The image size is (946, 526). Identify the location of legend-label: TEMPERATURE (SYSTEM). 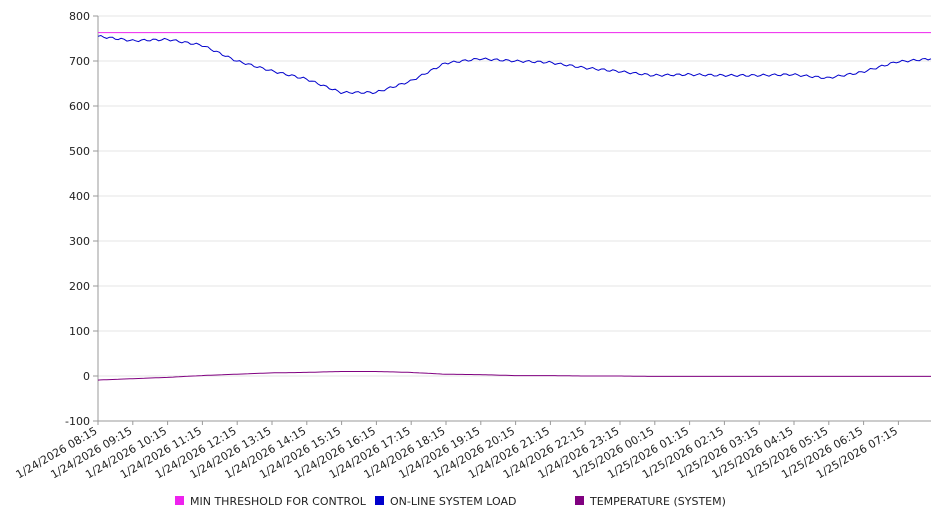
(657, 501).